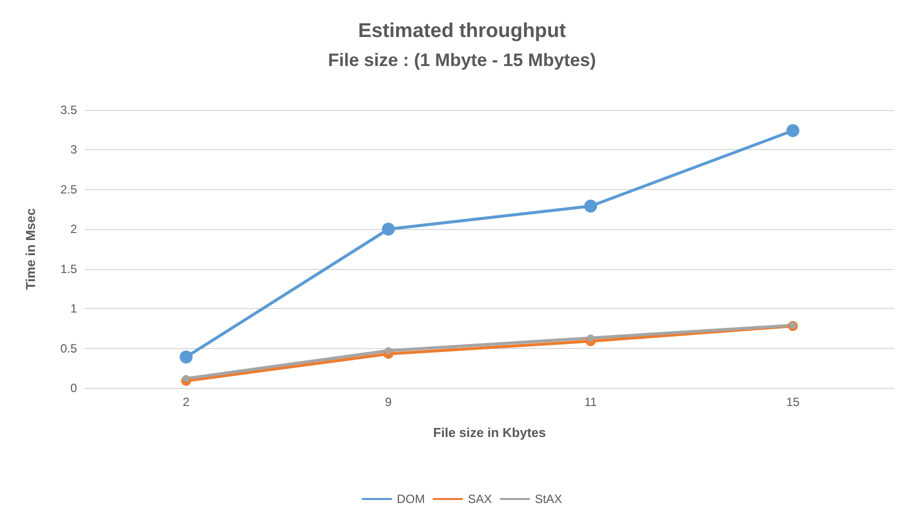 The image size is (924, 518). Describe the element at coordinates (74, 388) in the screenshot. I see `y-tick-label: 0` at that location.